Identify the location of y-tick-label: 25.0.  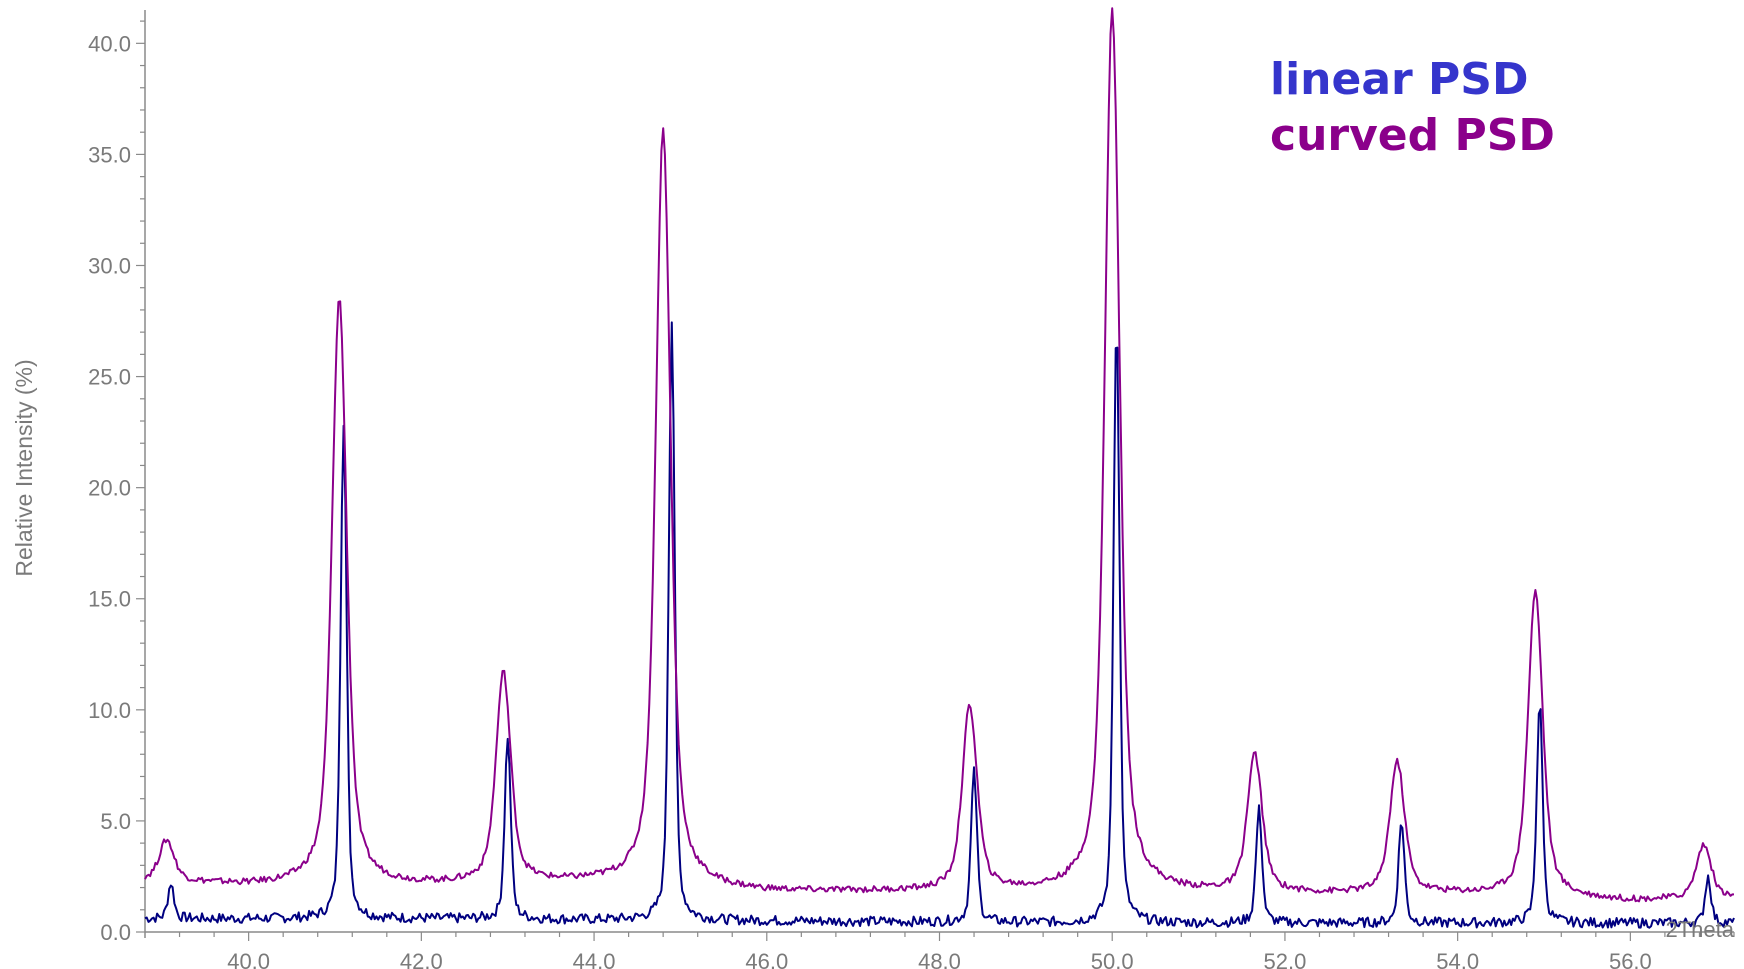
(109, 377).